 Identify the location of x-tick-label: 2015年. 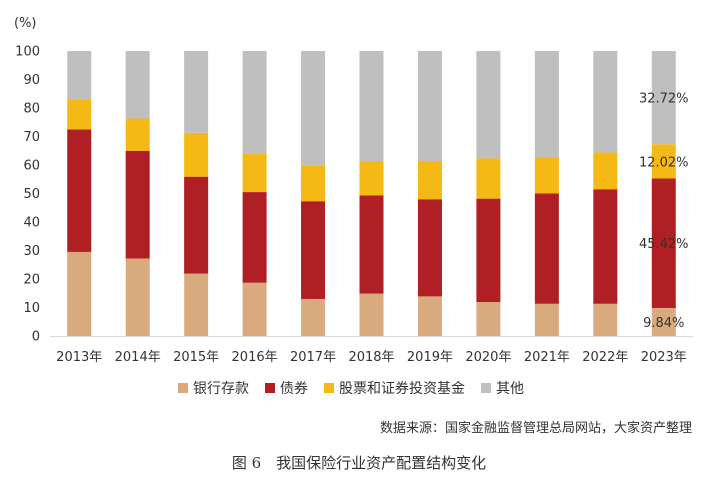
(196, 357).